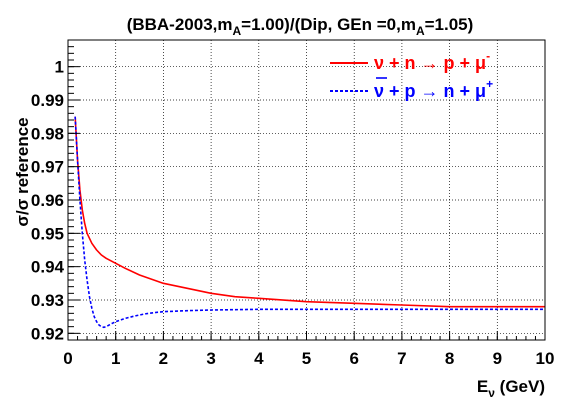  I want to click on x-tick-label: 2, so click(163, 358).